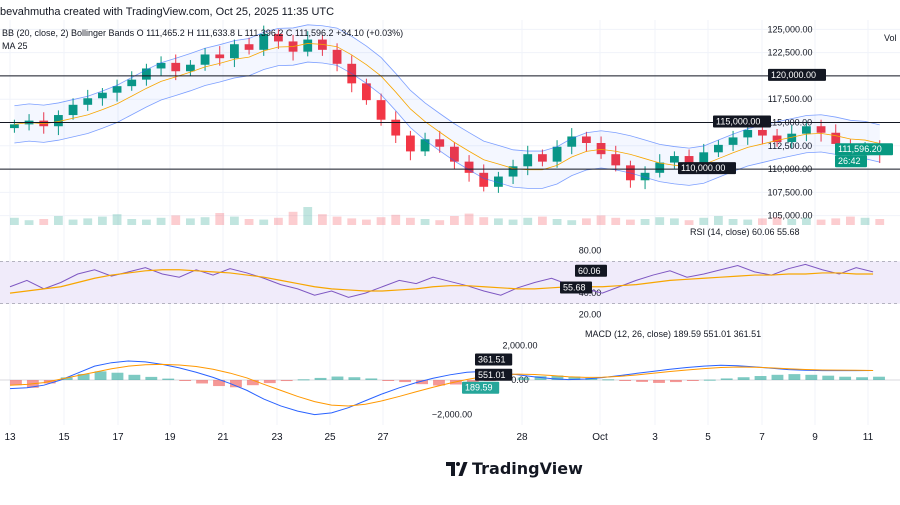 The image size is (900, 505). Describe the element at coordinates (170, 437) in the screenshot. I see `x-tick-label: 19` at that location.